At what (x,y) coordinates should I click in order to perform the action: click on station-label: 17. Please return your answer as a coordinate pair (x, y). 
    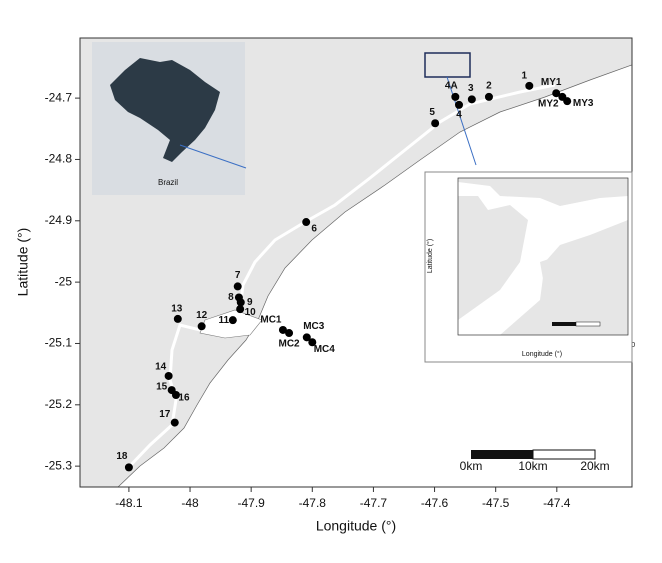
    Looking at the image, I should click on (165, 414).